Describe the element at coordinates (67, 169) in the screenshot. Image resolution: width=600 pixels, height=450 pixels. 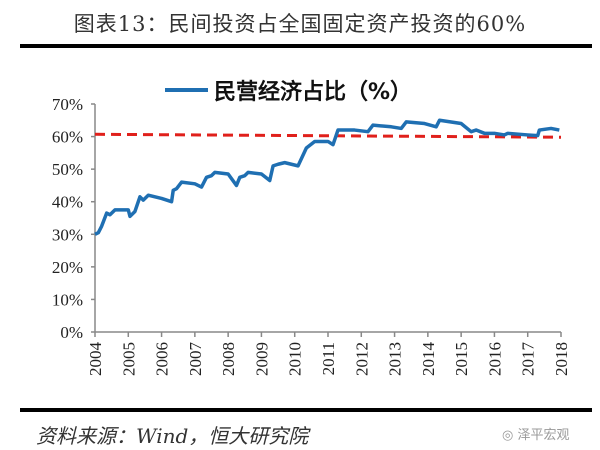
I see `y-tick-label: 50%` at that location.